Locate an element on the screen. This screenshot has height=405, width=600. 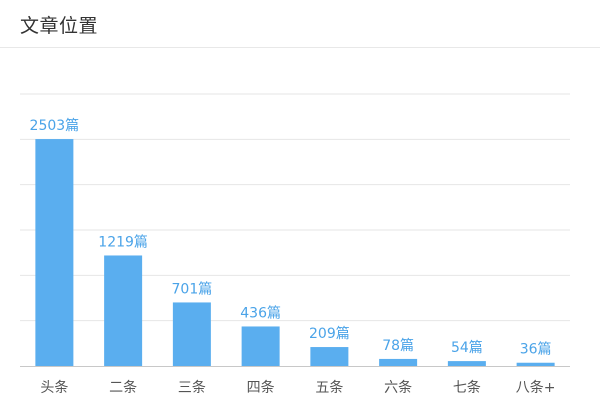
bar-value-label: 36篇 is located at coordinates (536, 350).